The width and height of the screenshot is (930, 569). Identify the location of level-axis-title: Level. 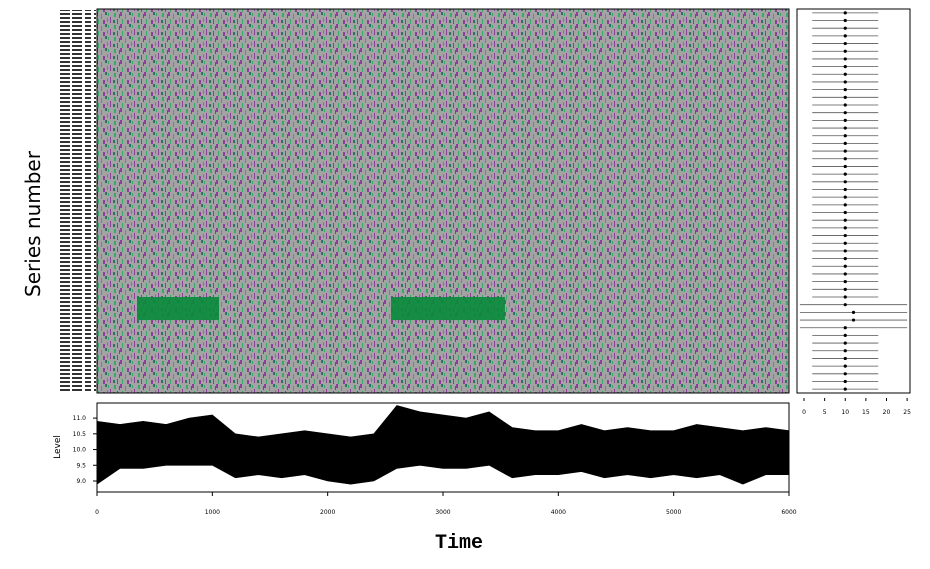
(58, 447).